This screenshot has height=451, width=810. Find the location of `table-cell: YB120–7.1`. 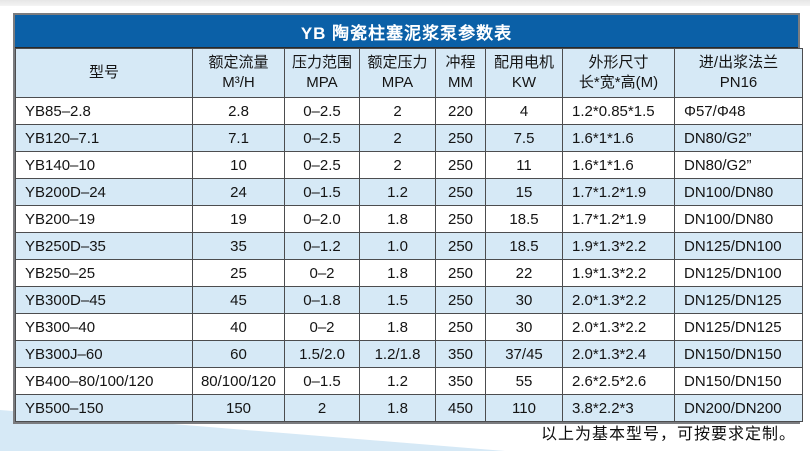

table-cell: YB120–7.1 is located at coordinates (104, 138).